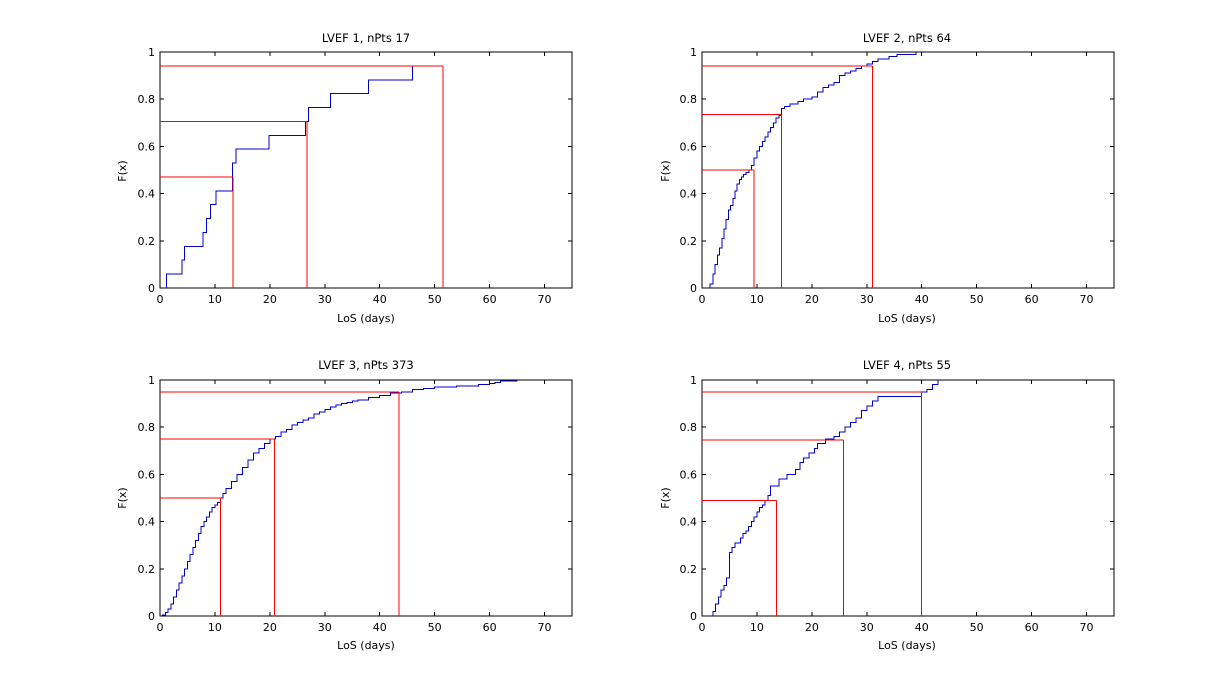  I want to click on panel-title: LVEF 4, nPts 55, so click(907, 365).